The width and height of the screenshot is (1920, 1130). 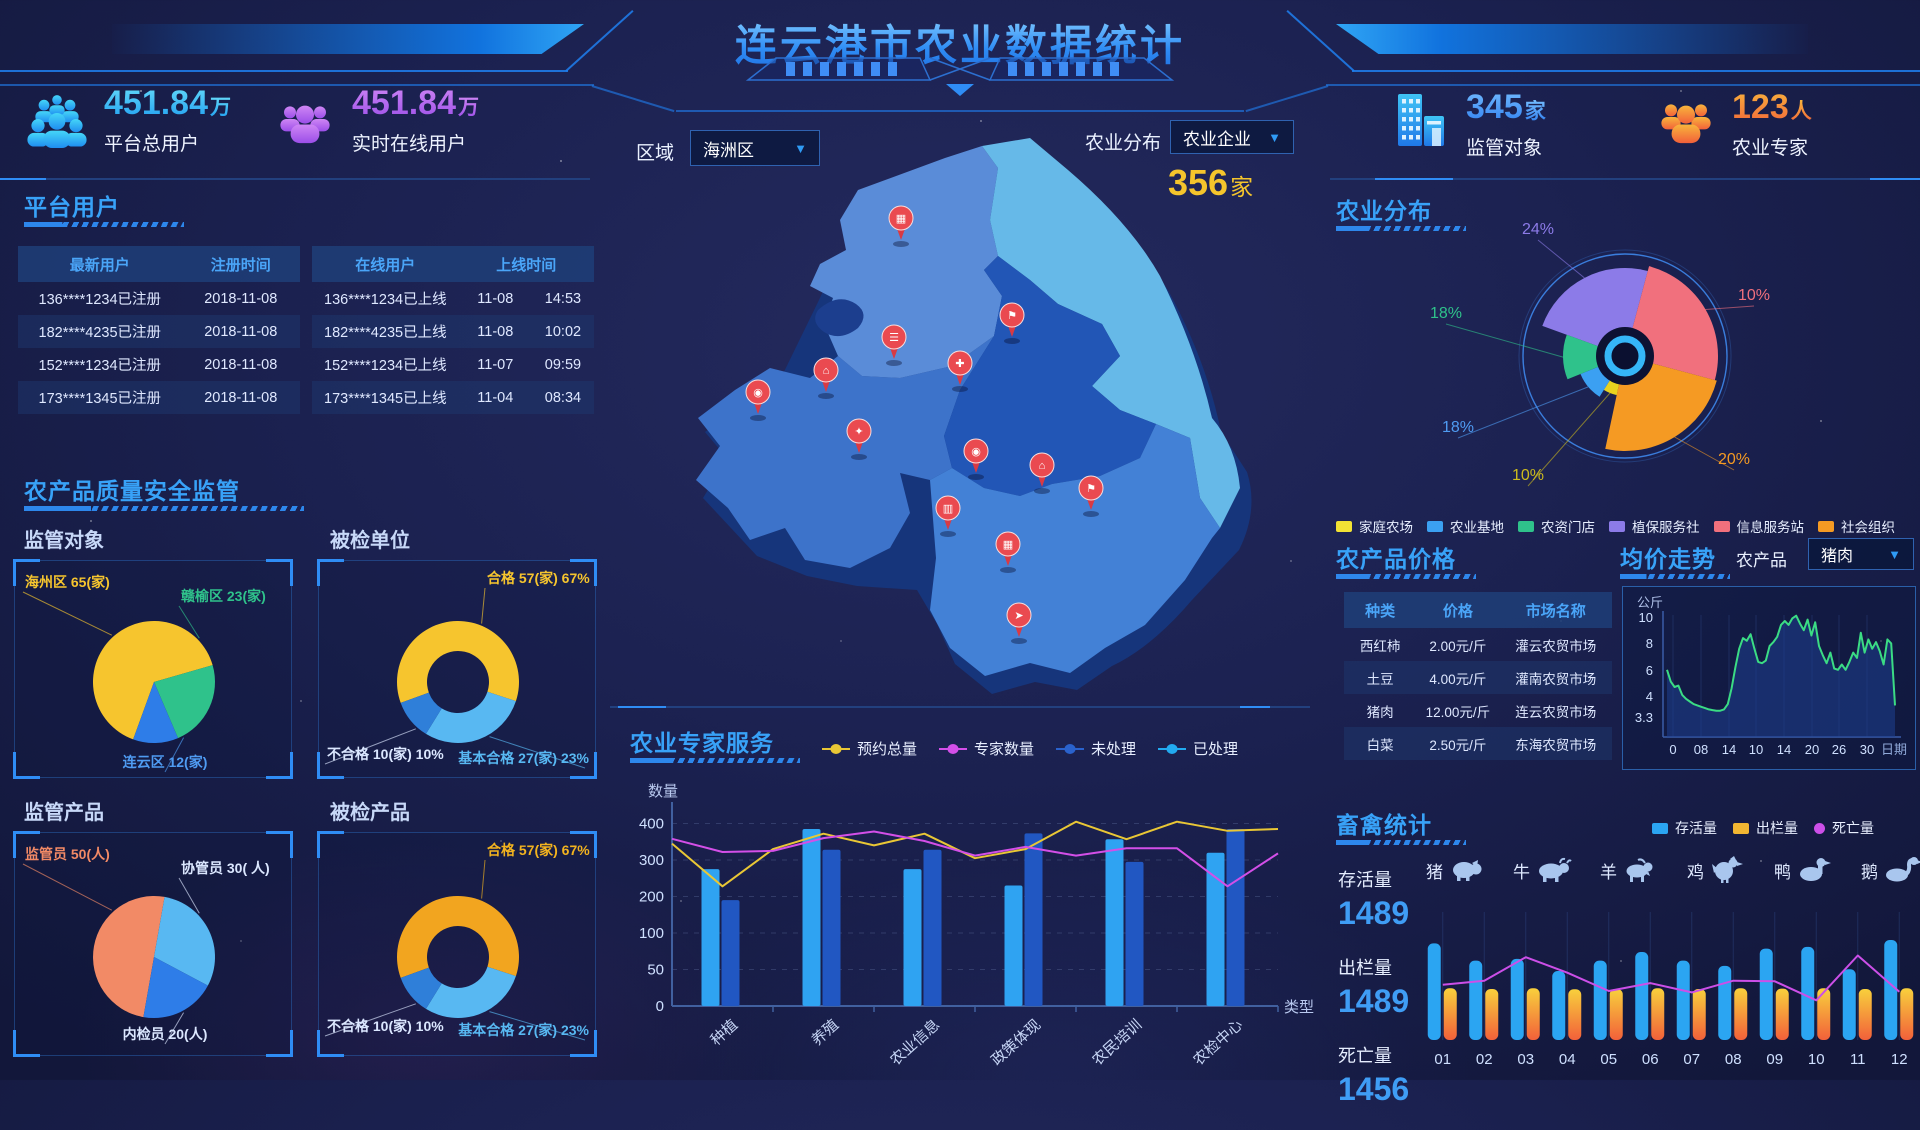 I want to click on legend-item: 农资门店, so click(x=1556, y=526).